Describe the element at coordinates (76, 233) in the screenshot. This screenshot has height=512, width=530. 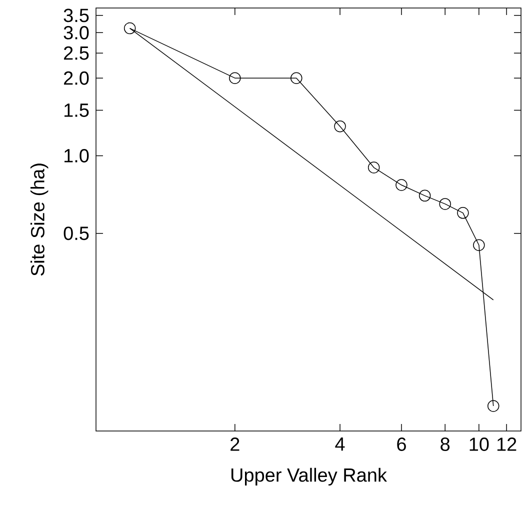
I see `y-tick-label: 0.5` at that location.